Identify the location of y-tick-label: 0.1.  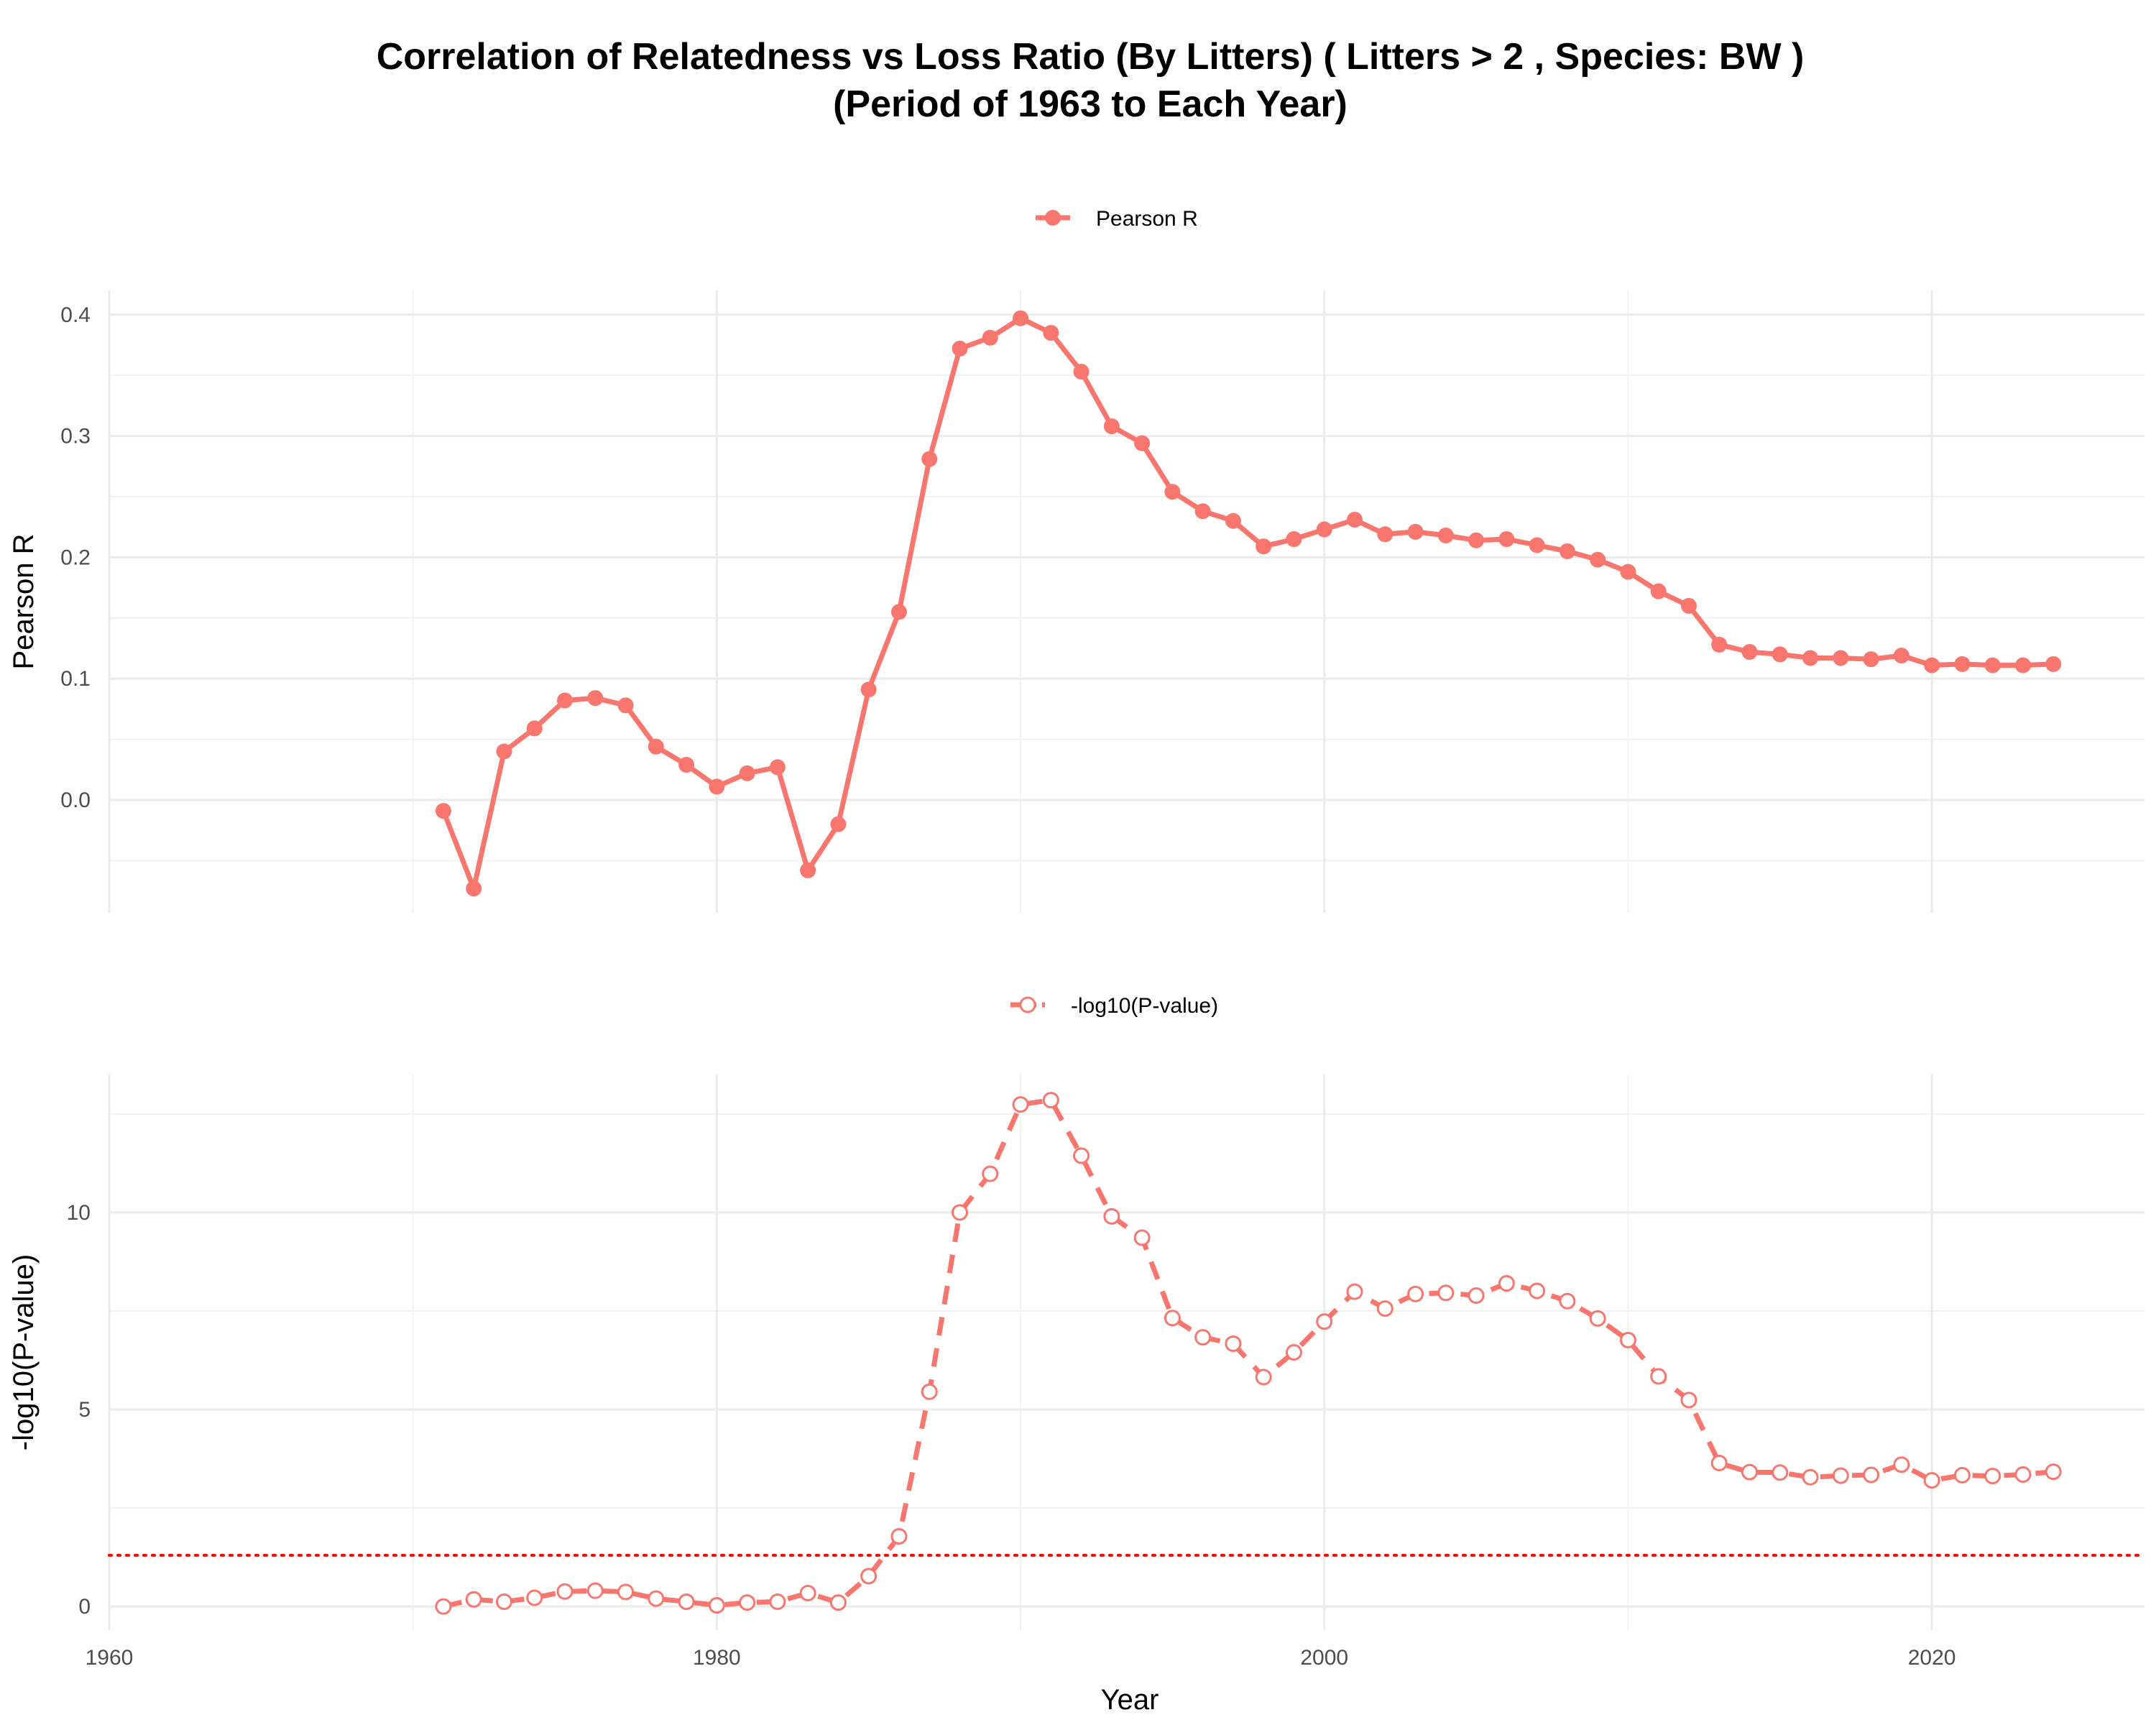
(75, 679).